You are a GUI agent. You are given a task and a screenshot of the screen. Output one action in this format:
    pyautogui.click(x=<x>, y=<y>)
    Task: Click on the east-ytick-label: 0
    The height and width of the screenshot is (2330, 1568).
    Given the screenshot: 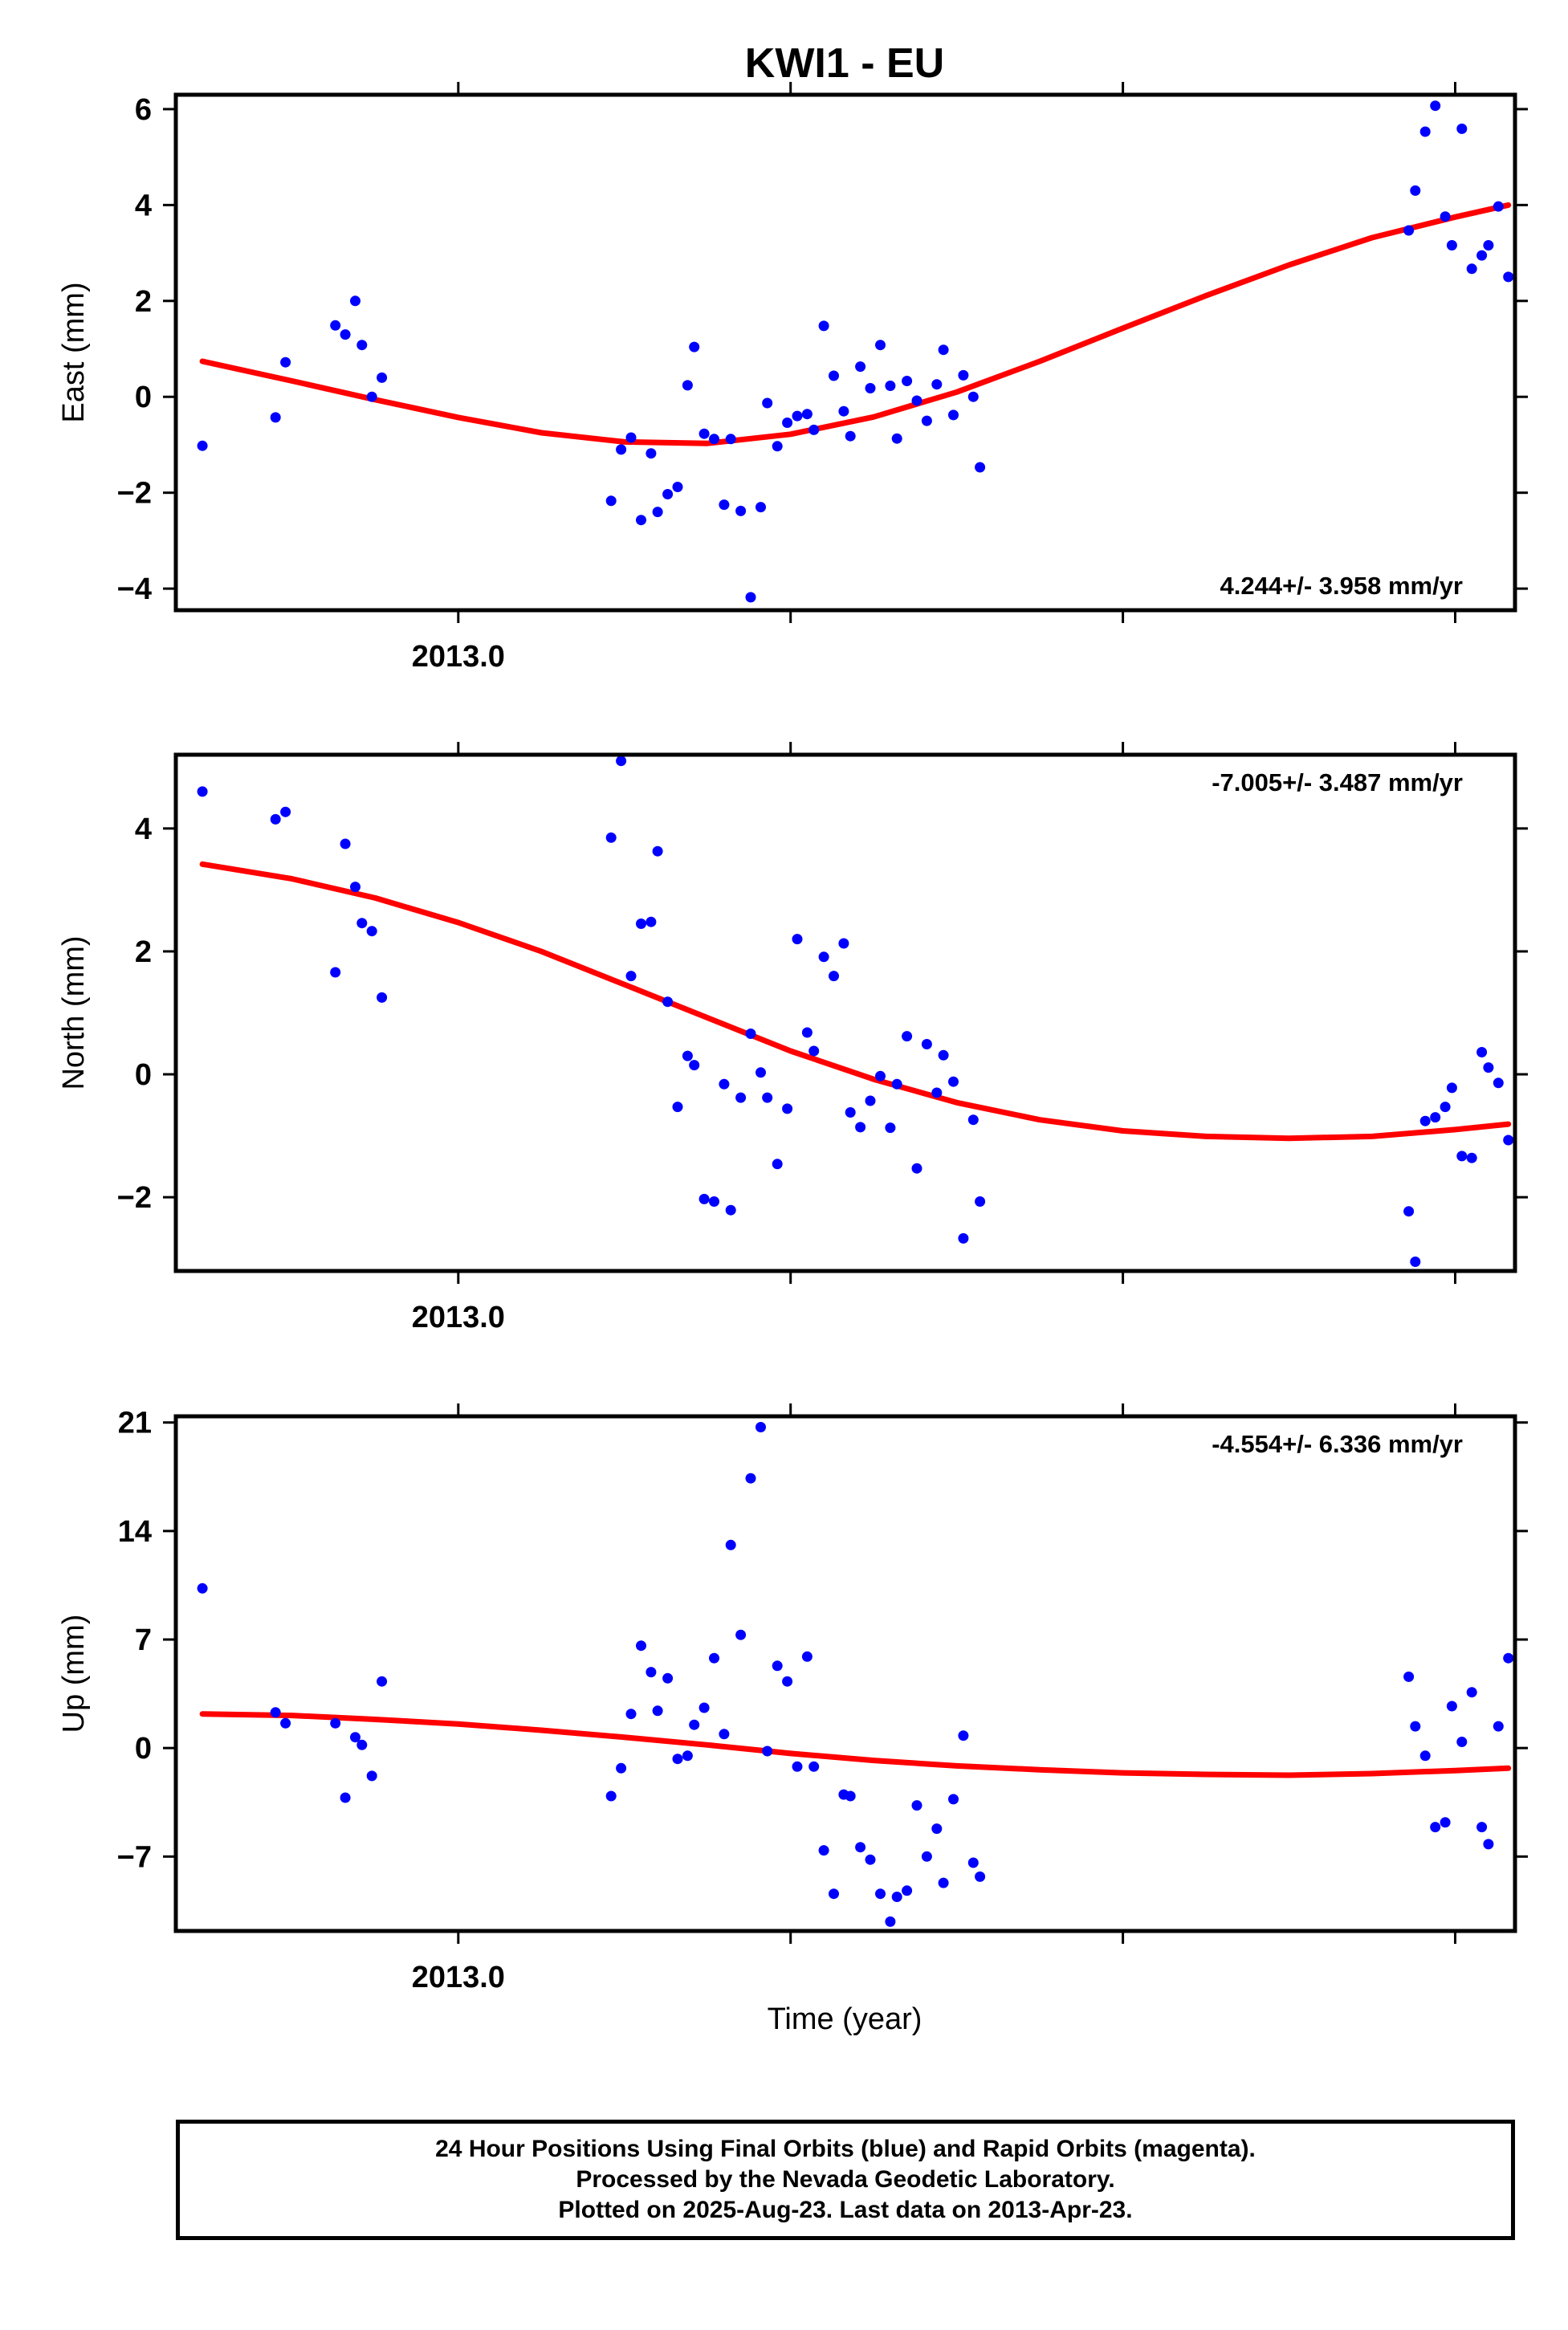 What is the action you would take?
    pyautogui.click(x=143, y=397)
    